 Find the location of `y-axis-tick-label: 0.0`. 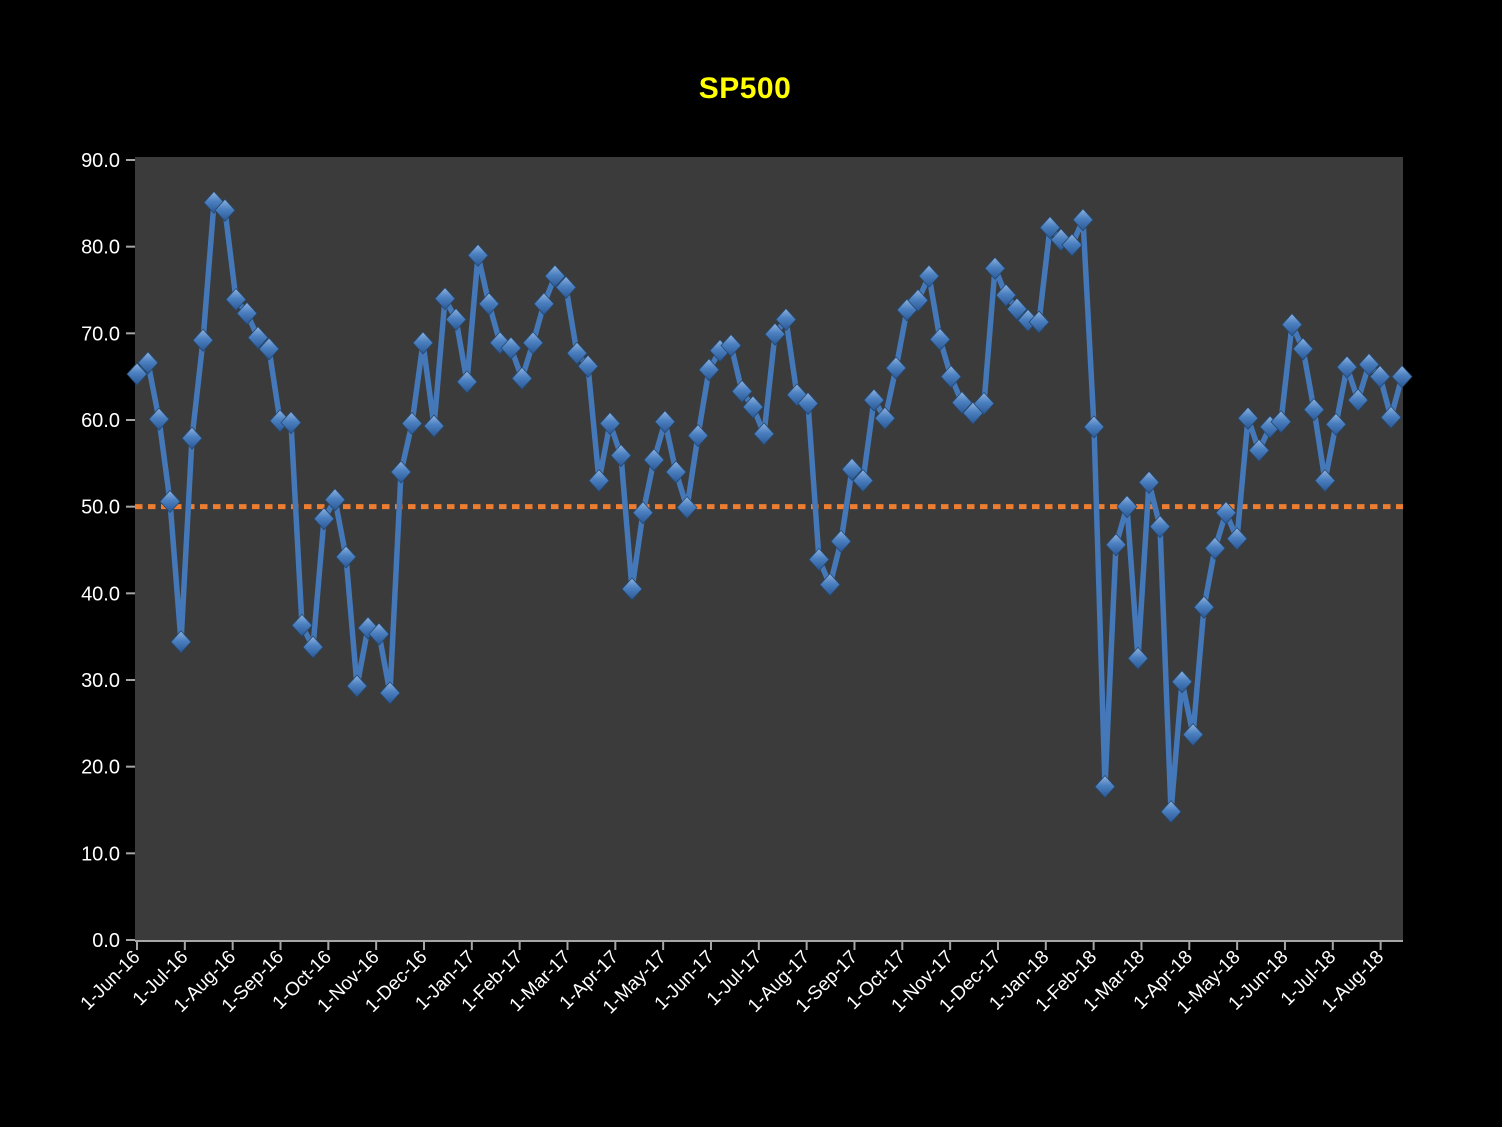

y-axis-tick-label: 0.0 is located at coordinates (106, 941).